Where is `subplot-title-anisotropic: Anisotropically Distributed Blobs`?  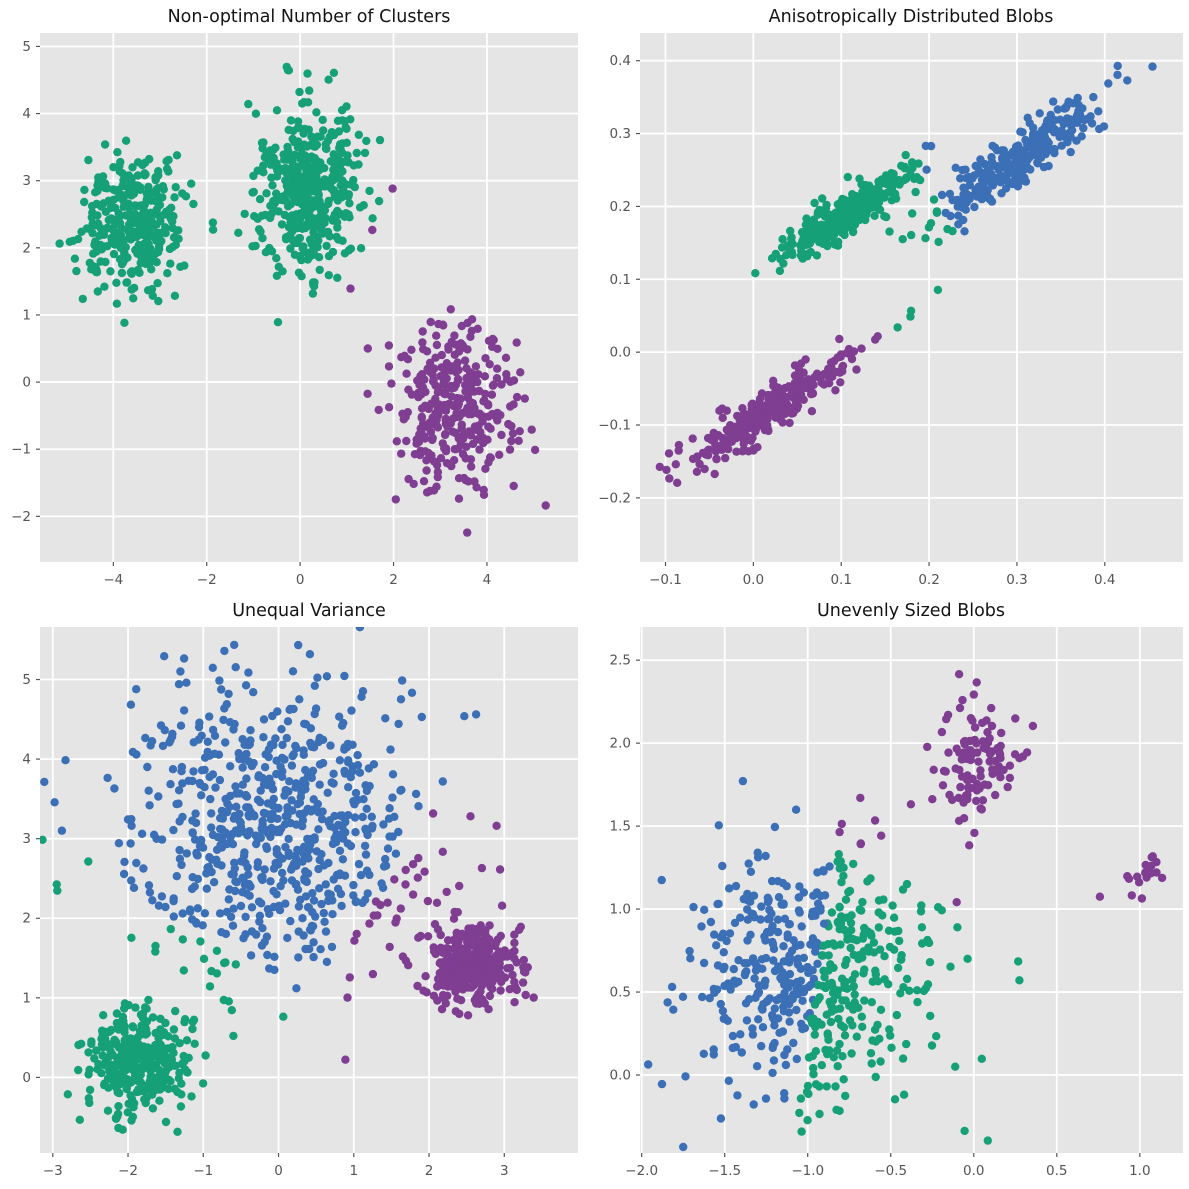
subplot-title-anisotropic: Anisotropically Distributed Blobs is located at coordinates (911, 17).